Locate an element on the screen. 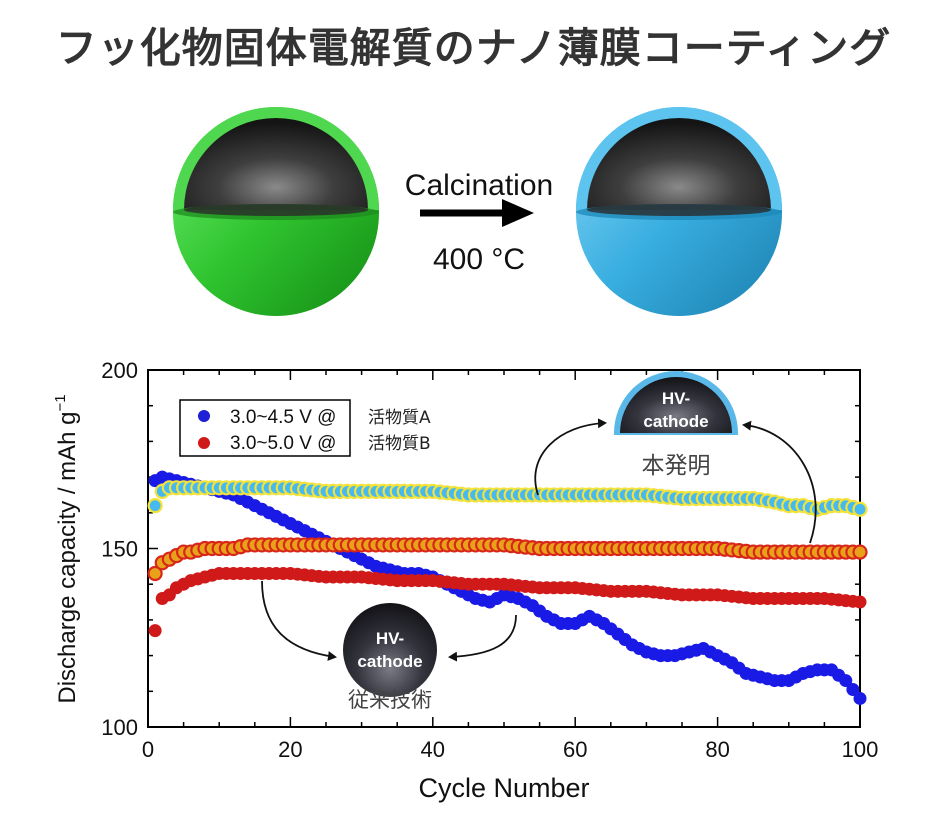  invention-arrow-right is located at coordinates (779, 482).